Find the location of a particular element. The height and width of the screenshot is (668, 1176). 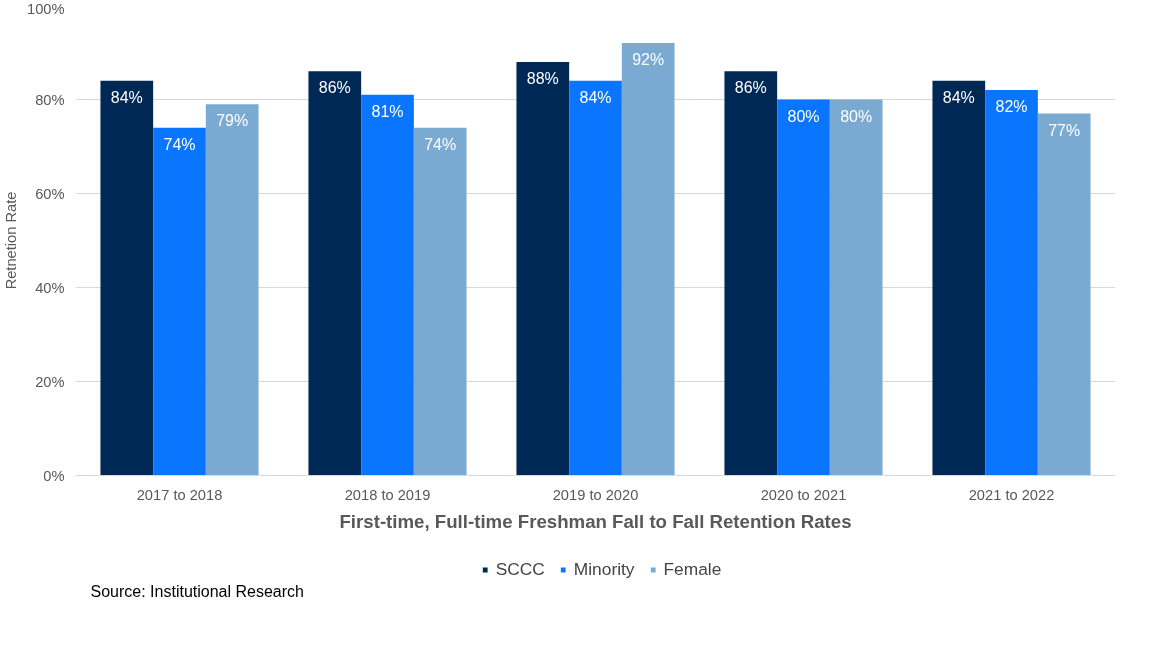

x-tick-label: 2021 to 2022 is located at coordinates (1011, 494).